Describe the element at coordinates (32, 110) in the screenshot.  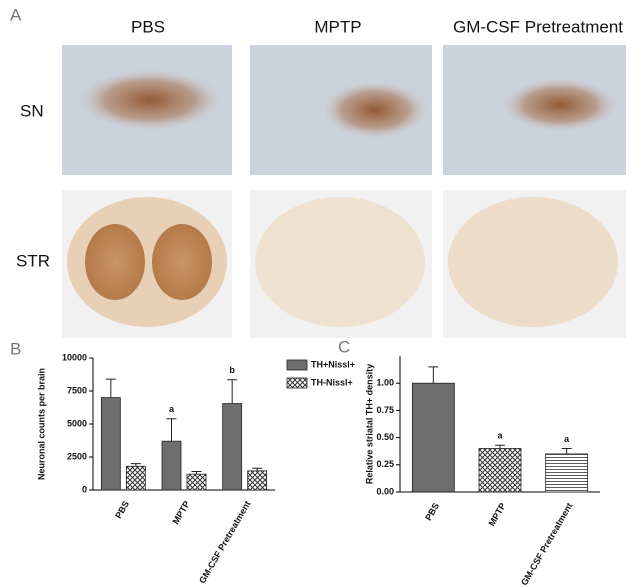
I see `row-label: SN` at that location.